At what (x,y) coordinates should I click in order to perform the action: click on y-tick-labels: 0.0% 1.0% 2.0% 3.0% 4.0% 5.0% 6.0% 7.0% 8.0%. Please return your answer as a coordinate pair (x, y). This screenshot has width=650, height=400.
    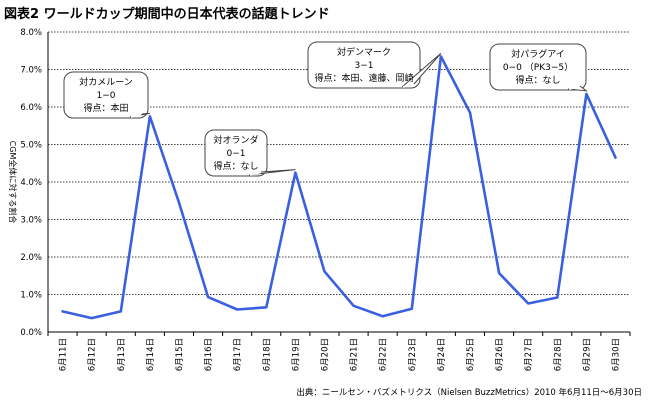
    Looking at the image, I should click on (31, 183).